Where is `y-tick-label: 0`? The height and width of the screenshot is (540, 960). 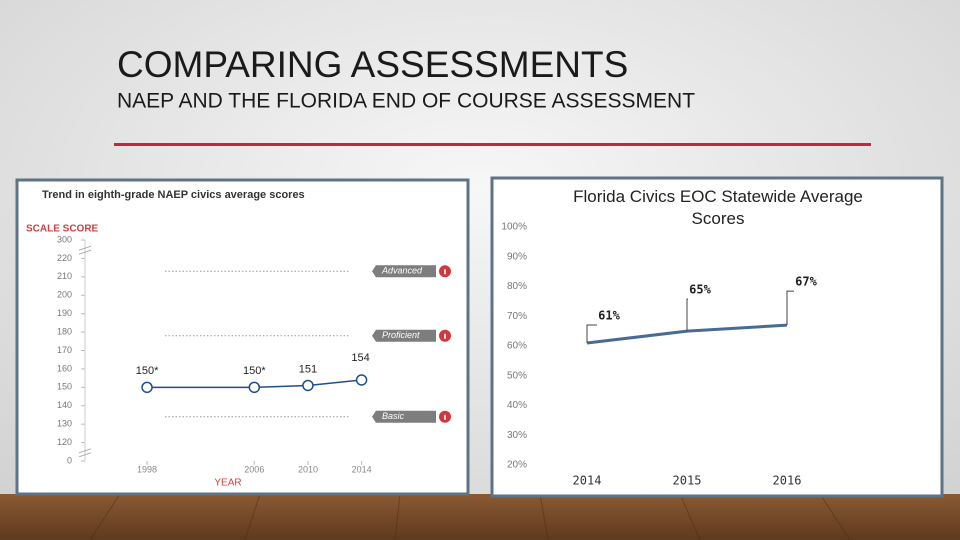
y-tick-label: 0 is located at coordinates (69, 460).